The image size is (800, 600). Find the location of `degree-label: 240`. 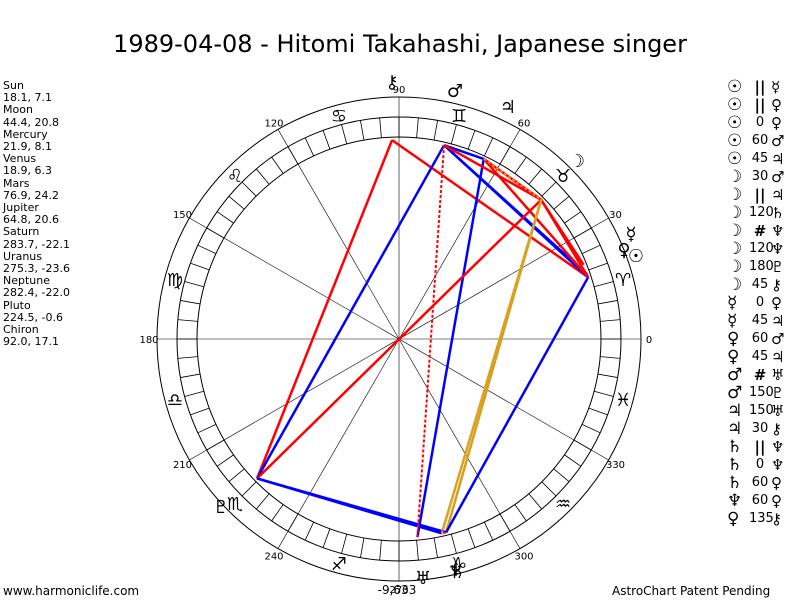

degree-label: 240 is located at coordinates (273, 557).